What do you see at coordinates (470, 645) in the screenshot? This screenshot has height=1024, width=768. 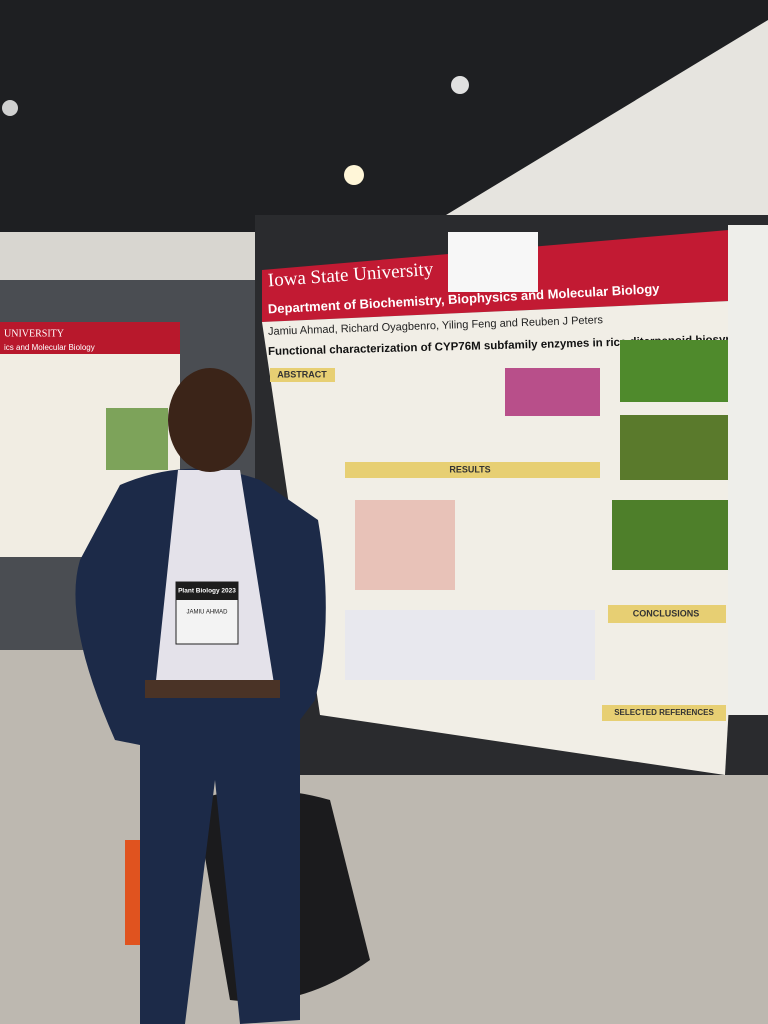 I see `bar-figure` at bounding box center [470, 645].